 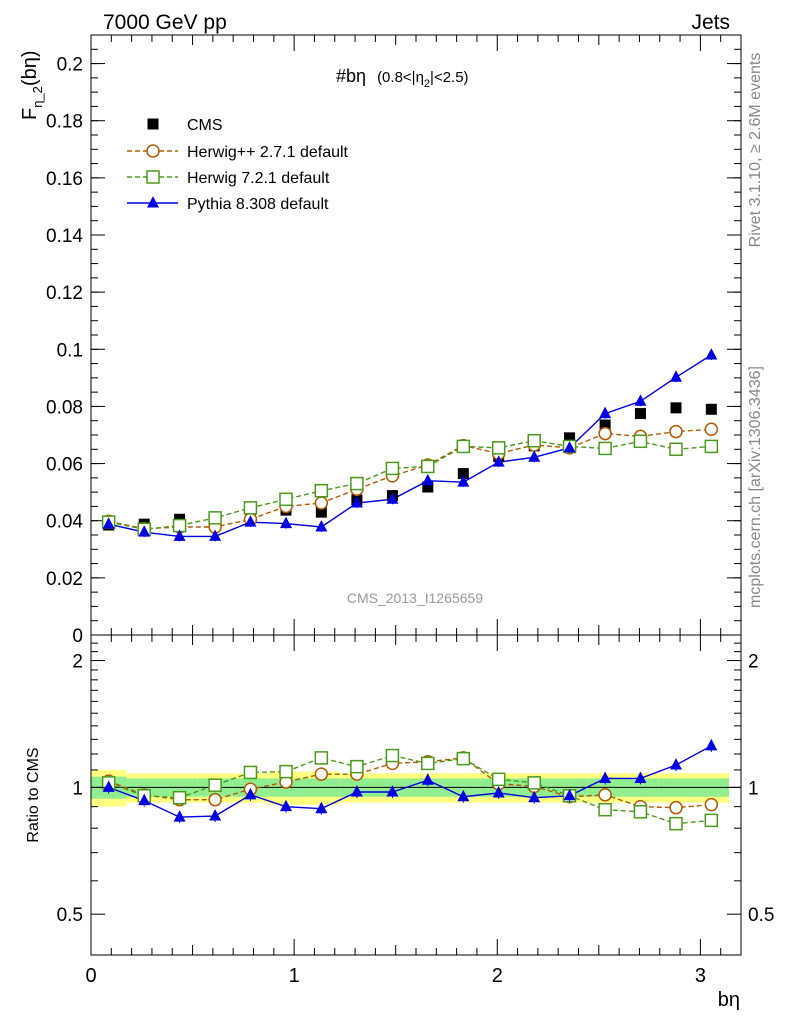 I want to click on main-y-label: Fη_2(bη), so click(x=32, y=86).